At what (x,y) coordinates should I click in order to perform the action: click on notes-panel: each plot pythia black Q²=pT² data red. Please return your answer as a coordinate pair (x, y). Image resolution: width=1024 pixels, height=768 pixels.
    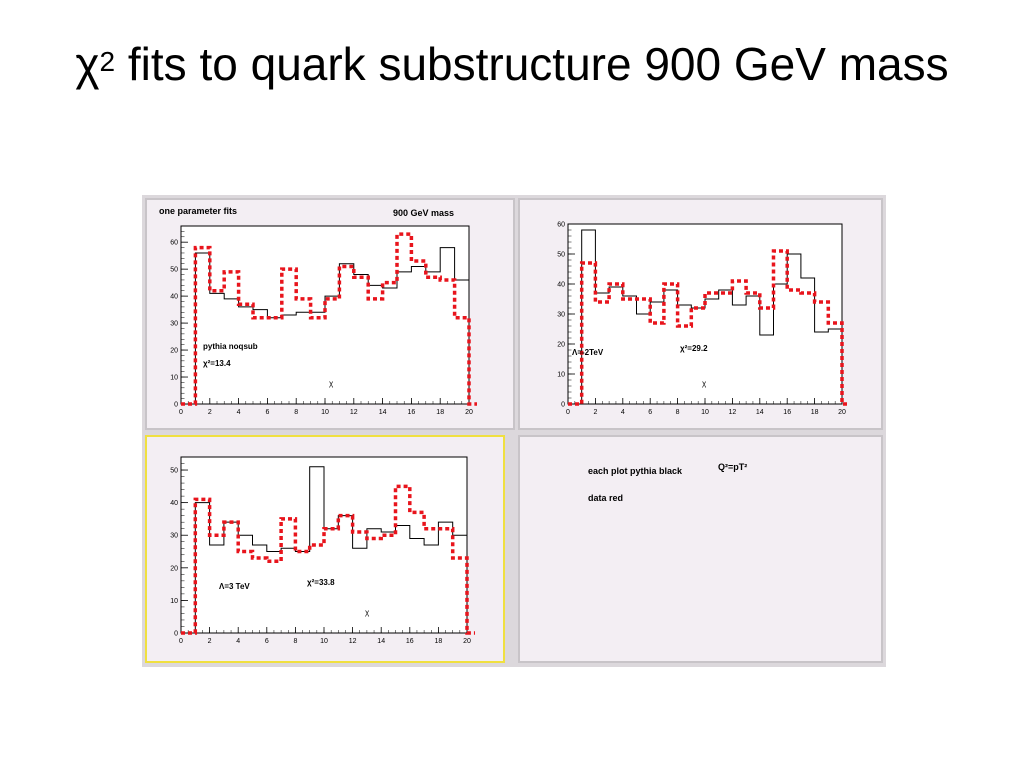
    Looking at the image, I should click on (667, 482).